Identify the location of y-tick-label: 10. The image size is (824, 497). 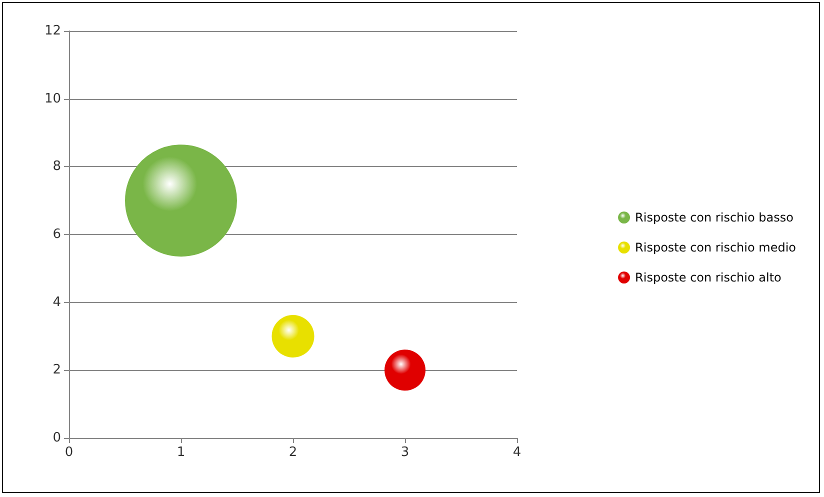
(52, 98).